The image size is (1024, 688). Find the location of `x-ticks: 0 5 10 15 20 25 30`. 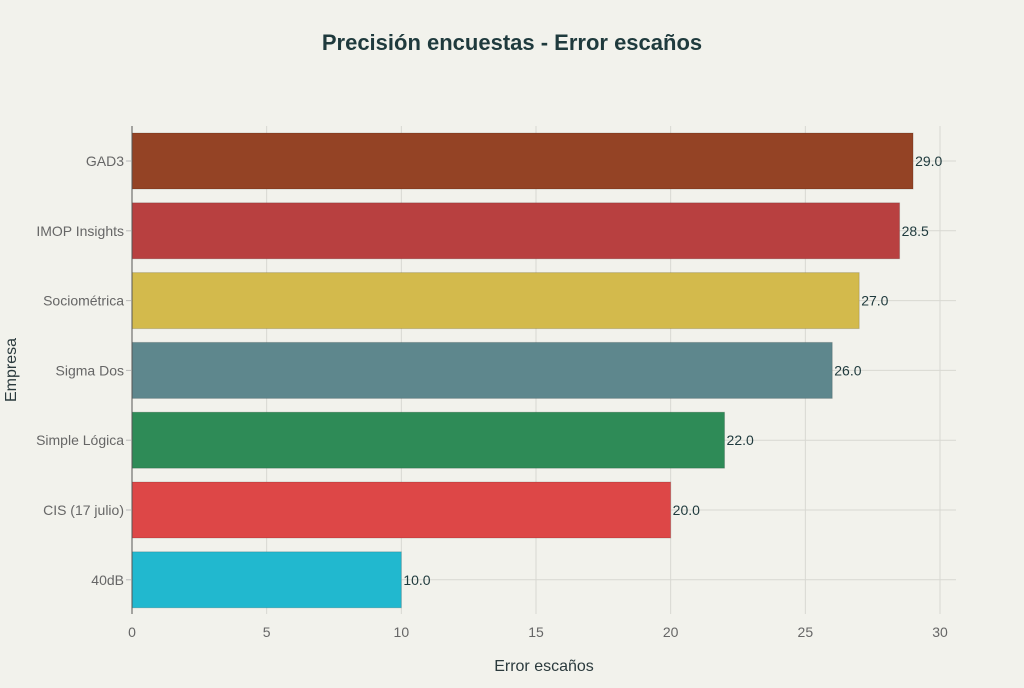

x-ticks: 0 5 10 15 20 25 30 is located at coordinates (538, 632).